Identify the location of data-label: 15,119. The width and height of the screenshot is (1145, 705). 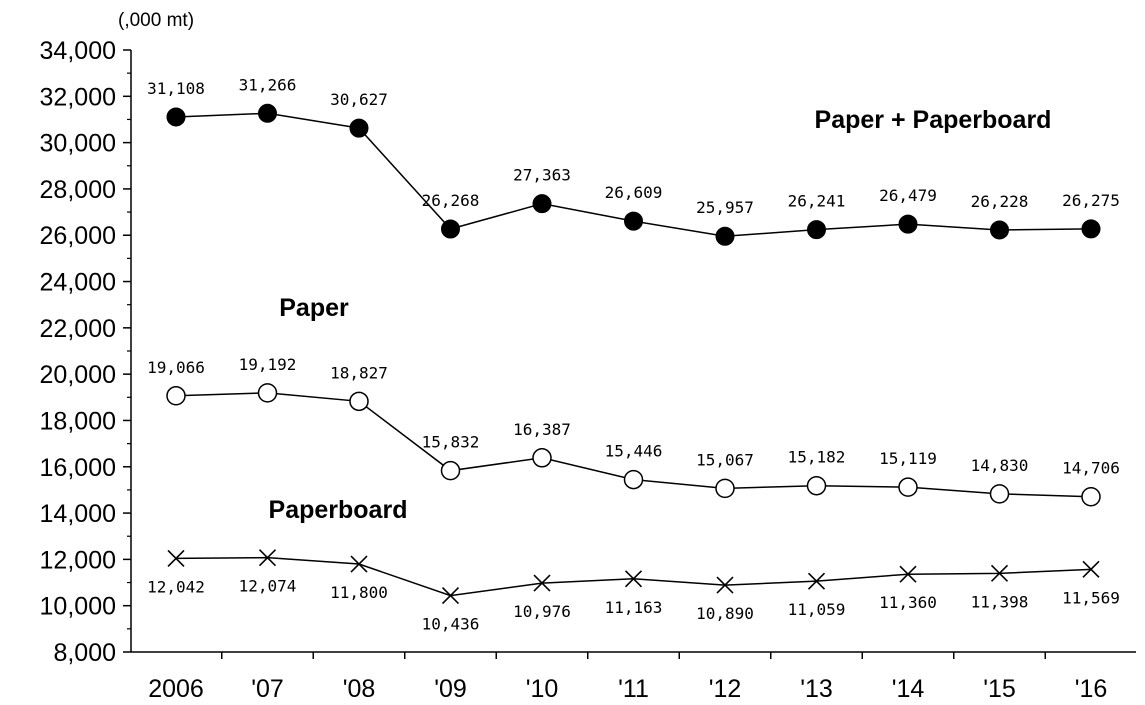
(908, 458).